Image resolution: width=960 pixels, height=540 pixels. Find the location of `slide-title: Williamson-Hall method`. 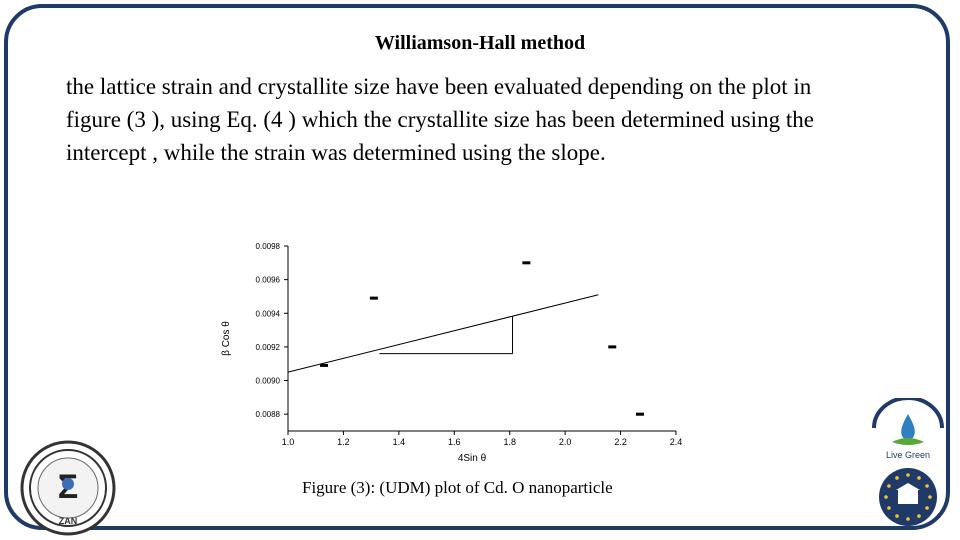

slide-title: Williamson-Hall method is located at coordinates (480, 43).